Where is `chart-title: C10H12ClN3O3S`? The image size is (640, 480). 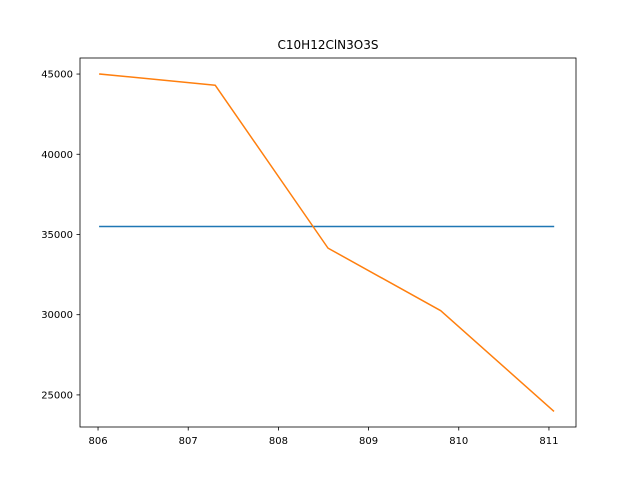
chart-title: C10H12ClN3O3S is located at coordinates (328, 45).